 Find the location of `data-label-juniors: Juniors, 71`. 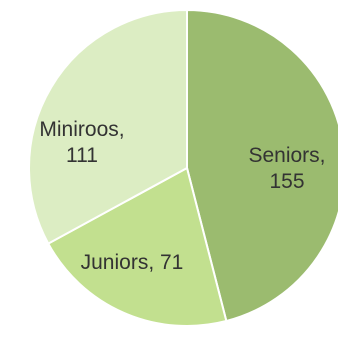

data-label-juniors: Juniors, 71 is located at coordinates (132, 262).